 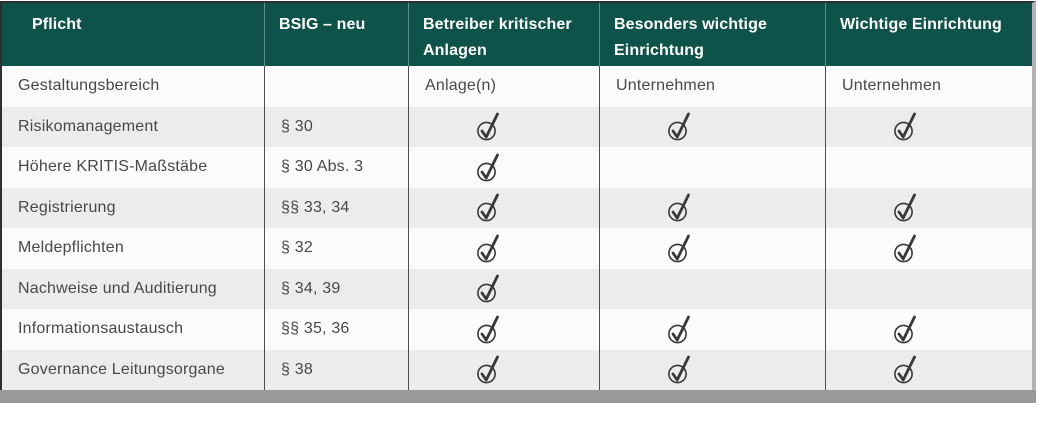 What do you see at coordinates (113, 167) in the screenshot?
I see `cell-pflicht: Höhere KRITIS-Maßstäbe` at bounding box center [113, 167].